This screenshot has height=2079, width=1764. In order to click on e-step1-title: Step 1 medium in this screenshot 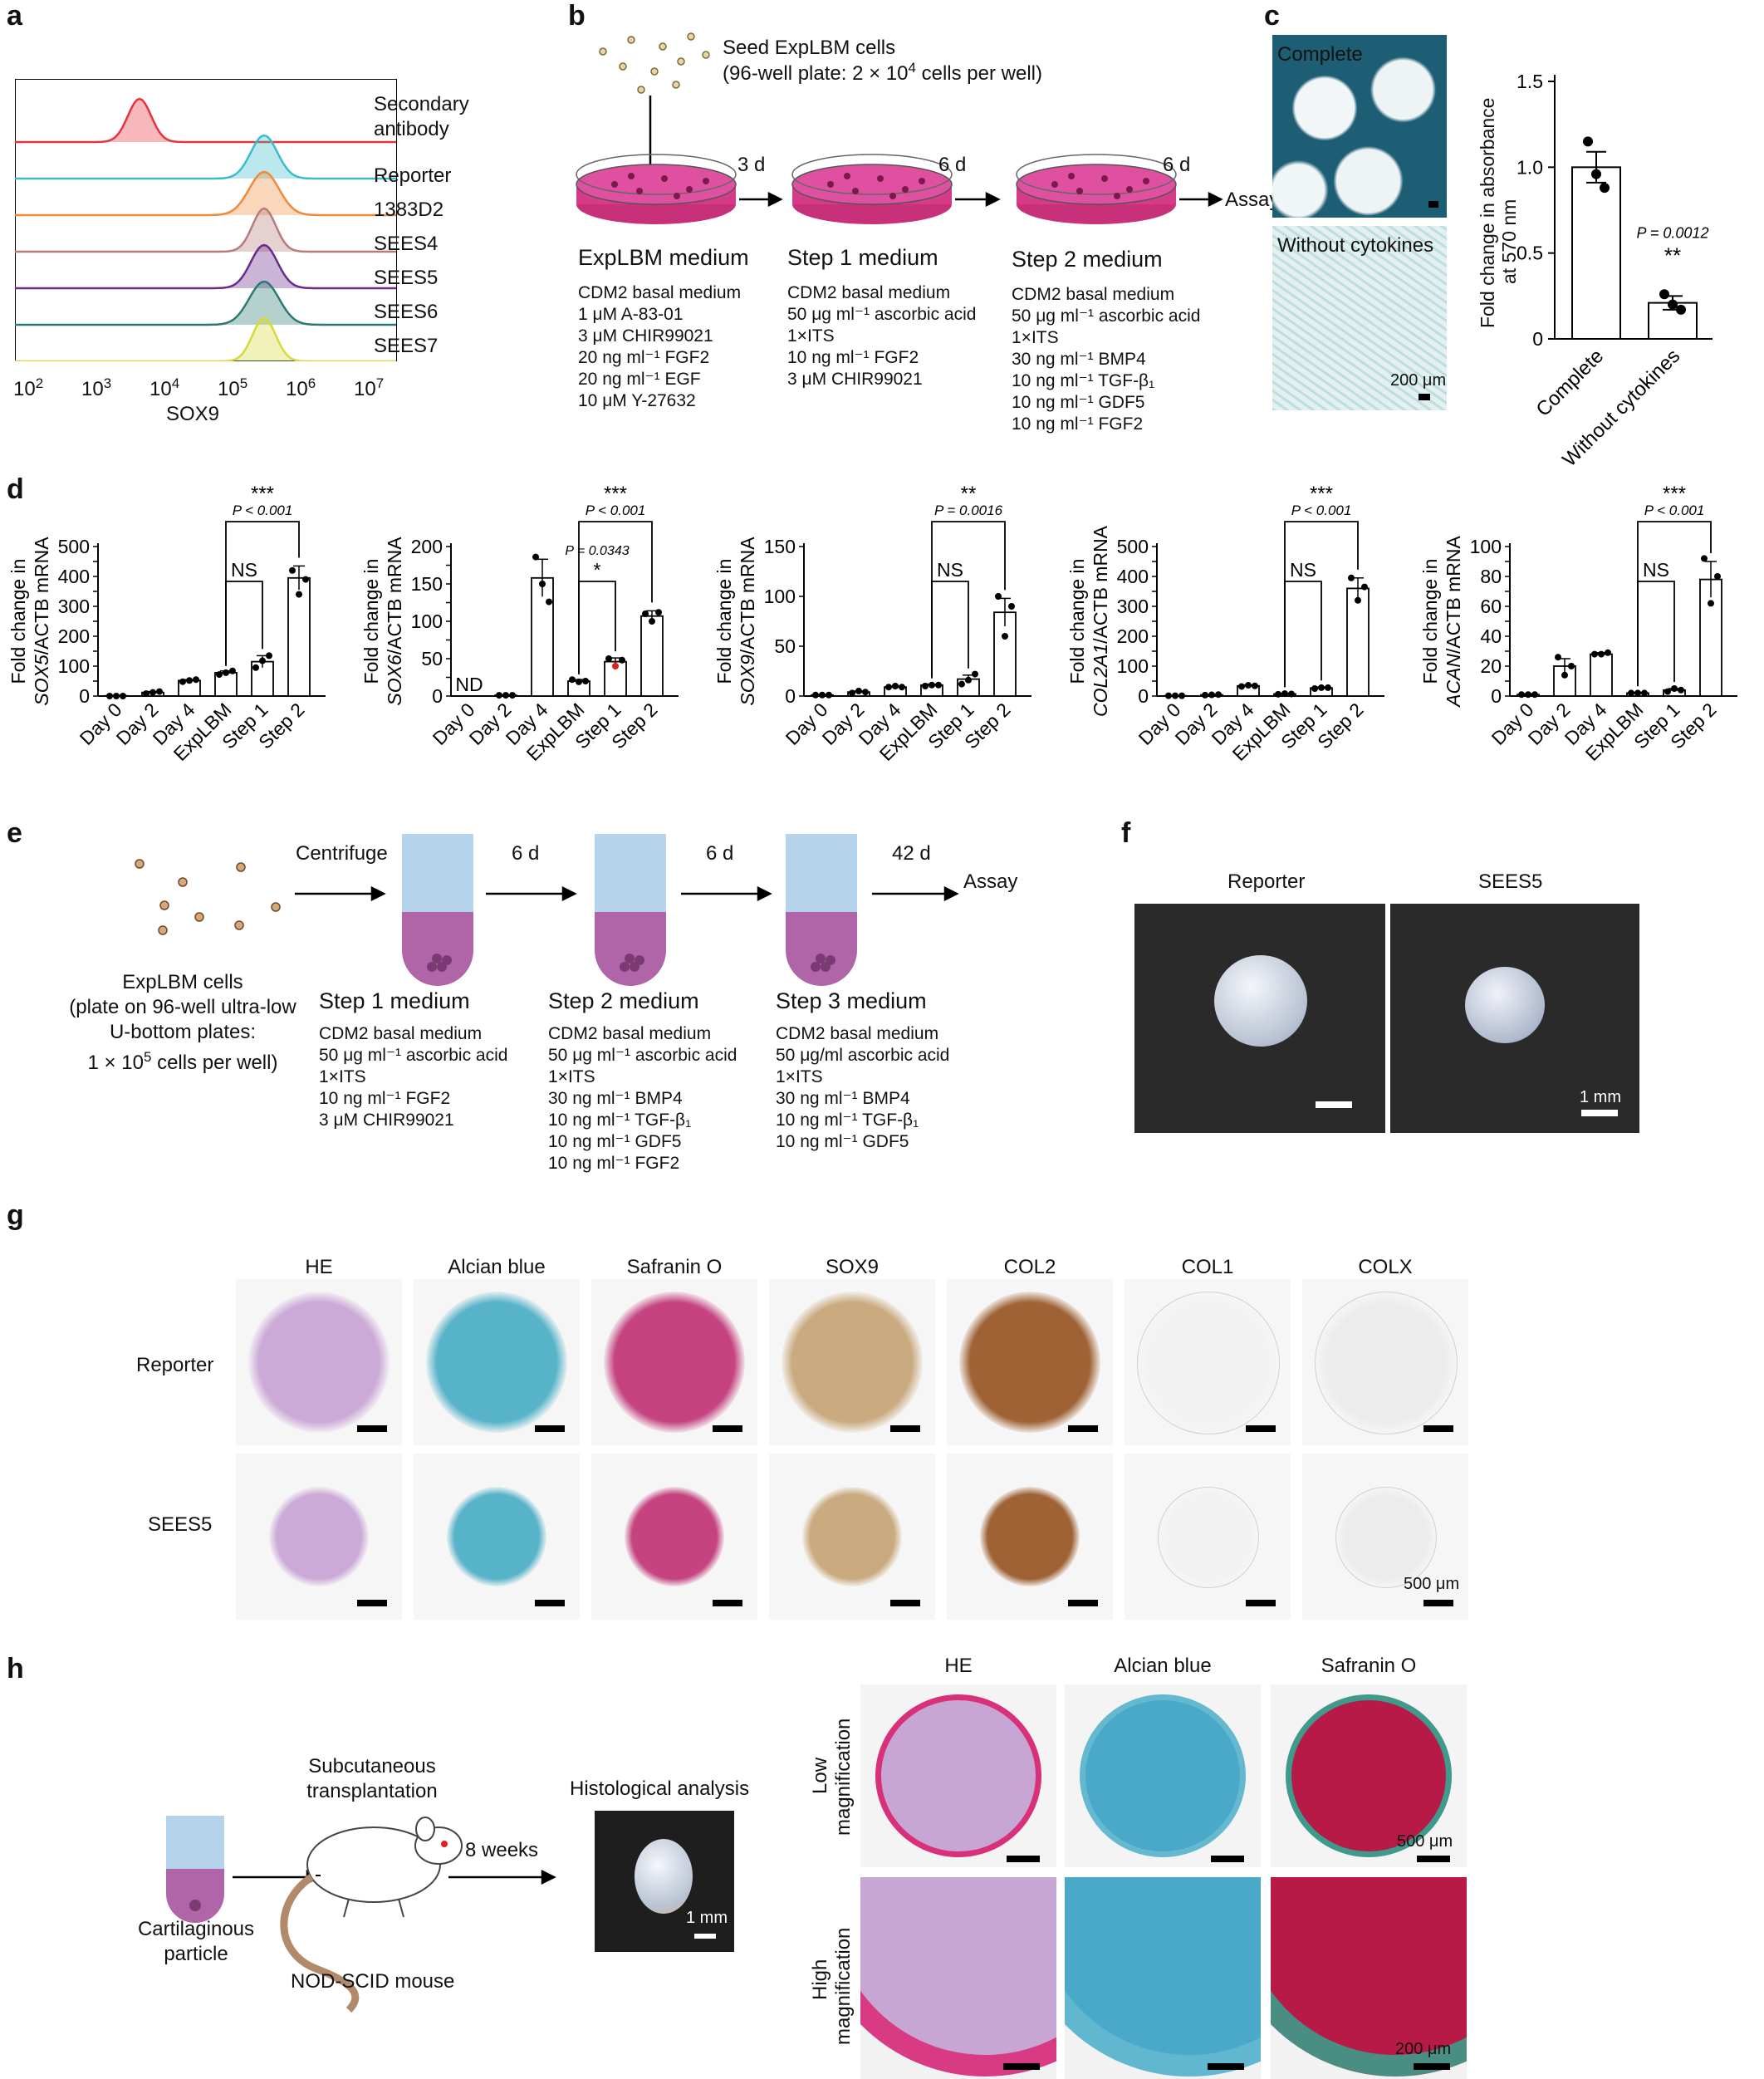, I will do `click(394, 1000)`.